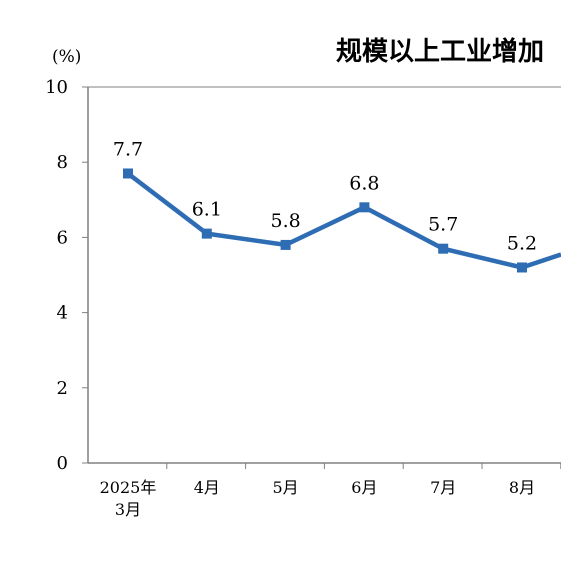  Describe the element at coordinates (62, 388) in the screenshot. I see `y-tick-label: 2` at that location.